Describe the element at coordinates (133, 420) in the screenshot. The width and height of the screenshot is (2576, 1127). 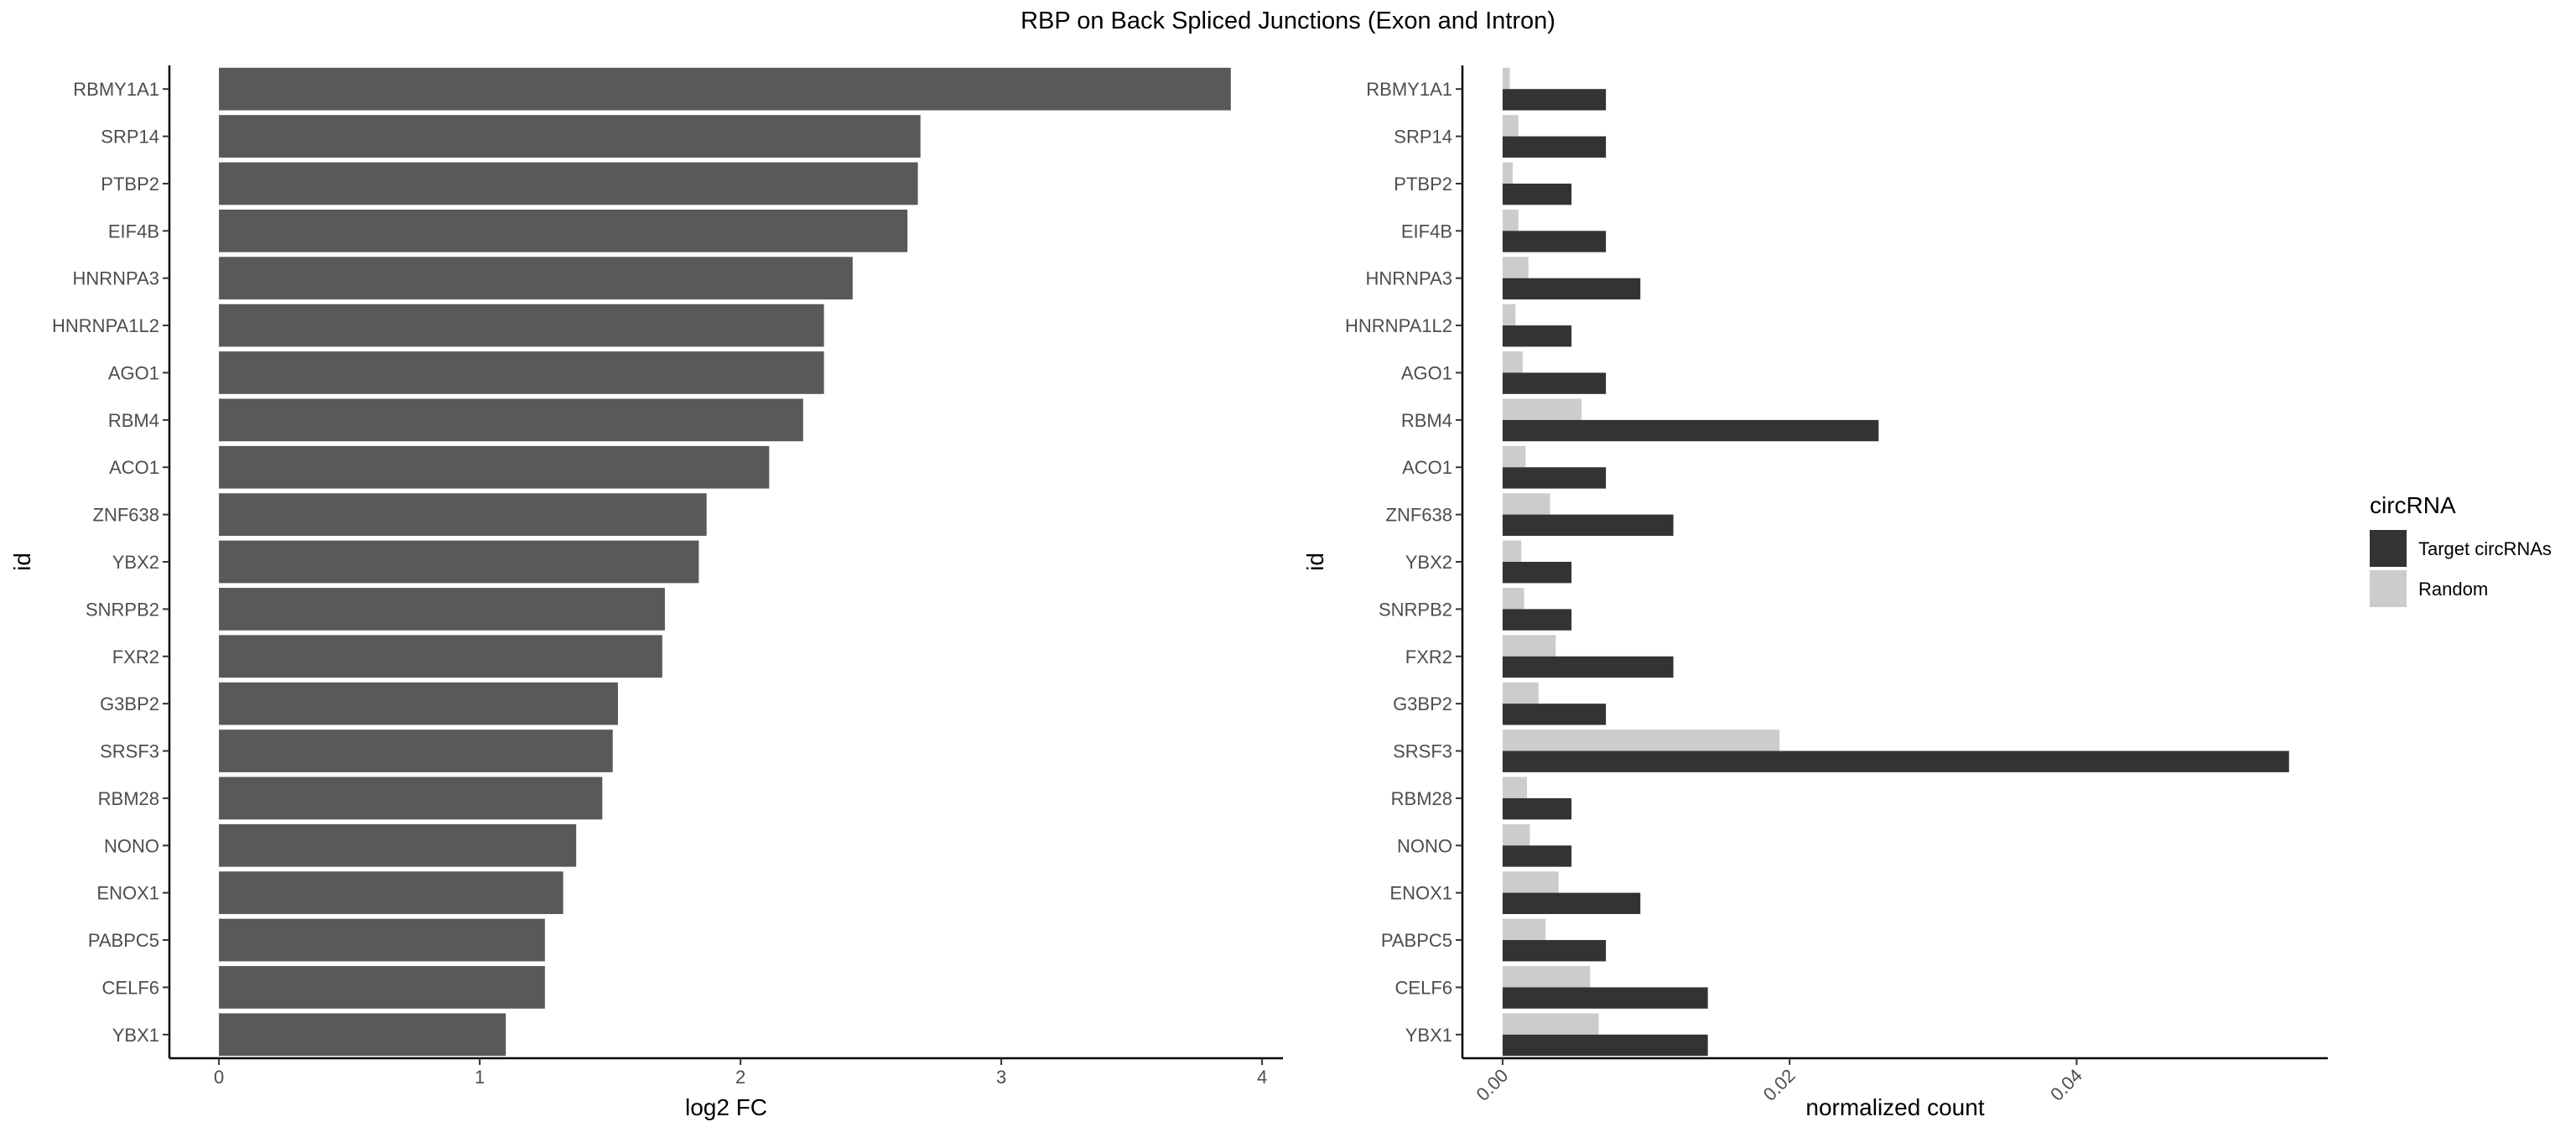
I see `y-tick-label: RBM4` at that location.